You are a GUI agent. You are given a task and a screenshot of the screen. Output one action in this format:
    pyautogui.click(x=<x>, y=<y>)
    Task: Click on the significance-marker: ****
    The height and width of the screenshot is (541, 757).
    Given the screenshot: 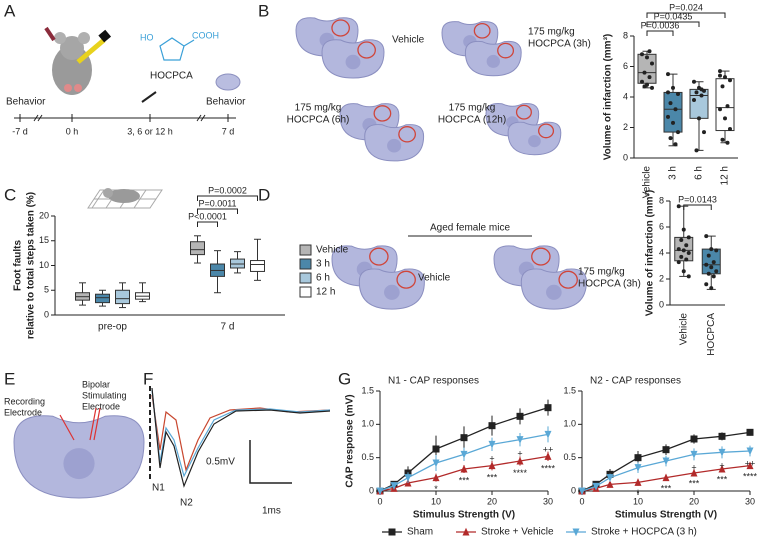 What is the action you would take?
    pyautogui.click(x=548, y=468)
    